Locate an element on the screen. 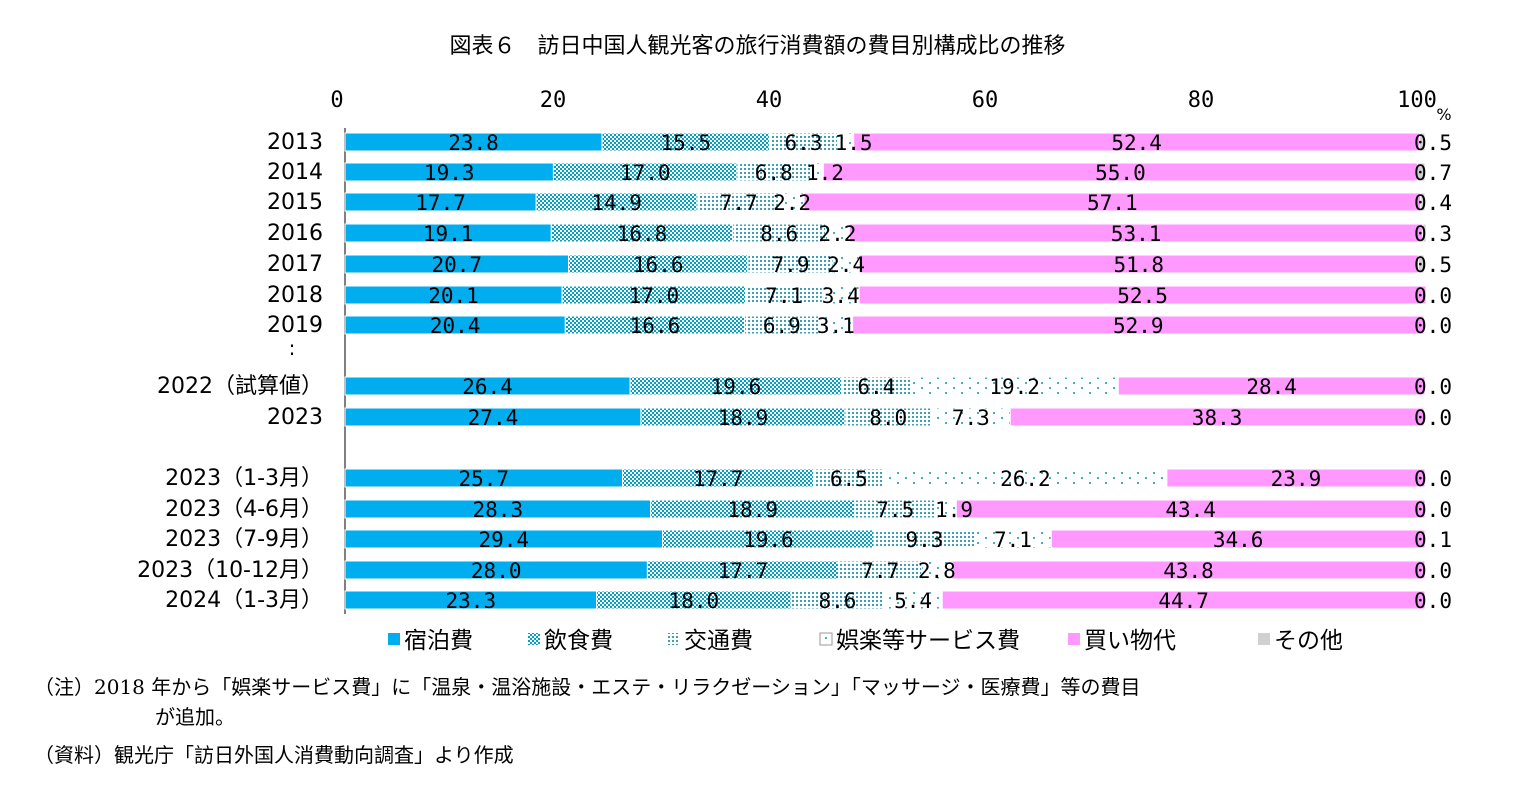 The width and height of the screenshot is (1525, 798). data-label: 43.4 is located at coordinates (1190, 510).